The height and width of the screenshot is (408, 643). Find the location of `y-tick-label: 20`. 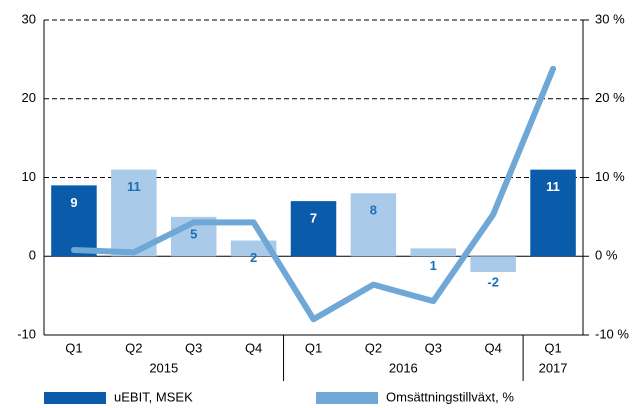

y-tick-label: 20 is located at coordinates (29, 97).